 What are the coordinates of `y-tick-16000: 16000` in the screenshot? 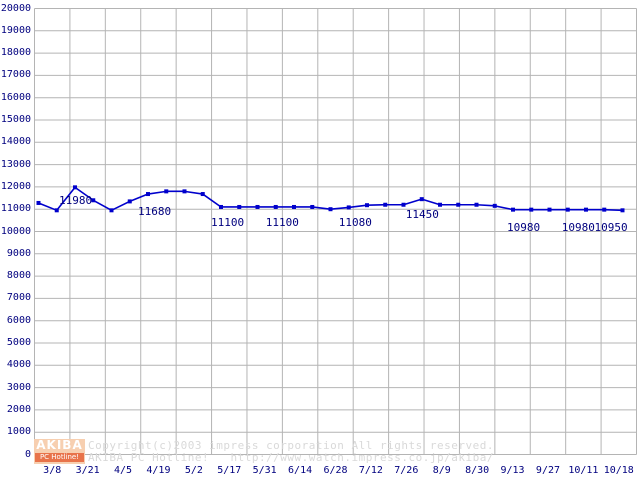 It's located at (15, 97).